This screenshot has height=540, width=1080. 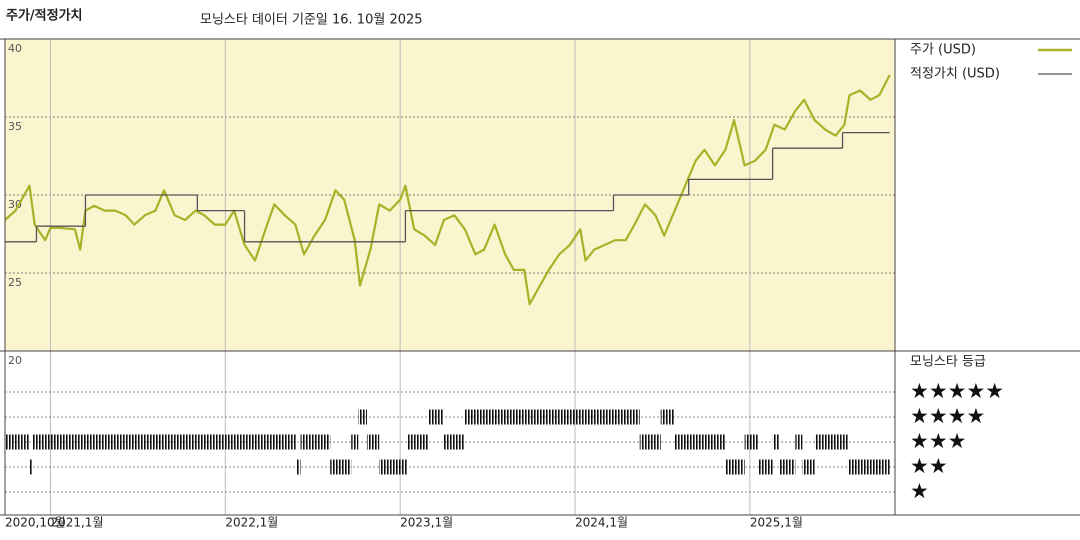 What do you see at coordinates (15, 126) in the screenshot?
I see `y-tick-label: 35` at bounding box center [15, 126].